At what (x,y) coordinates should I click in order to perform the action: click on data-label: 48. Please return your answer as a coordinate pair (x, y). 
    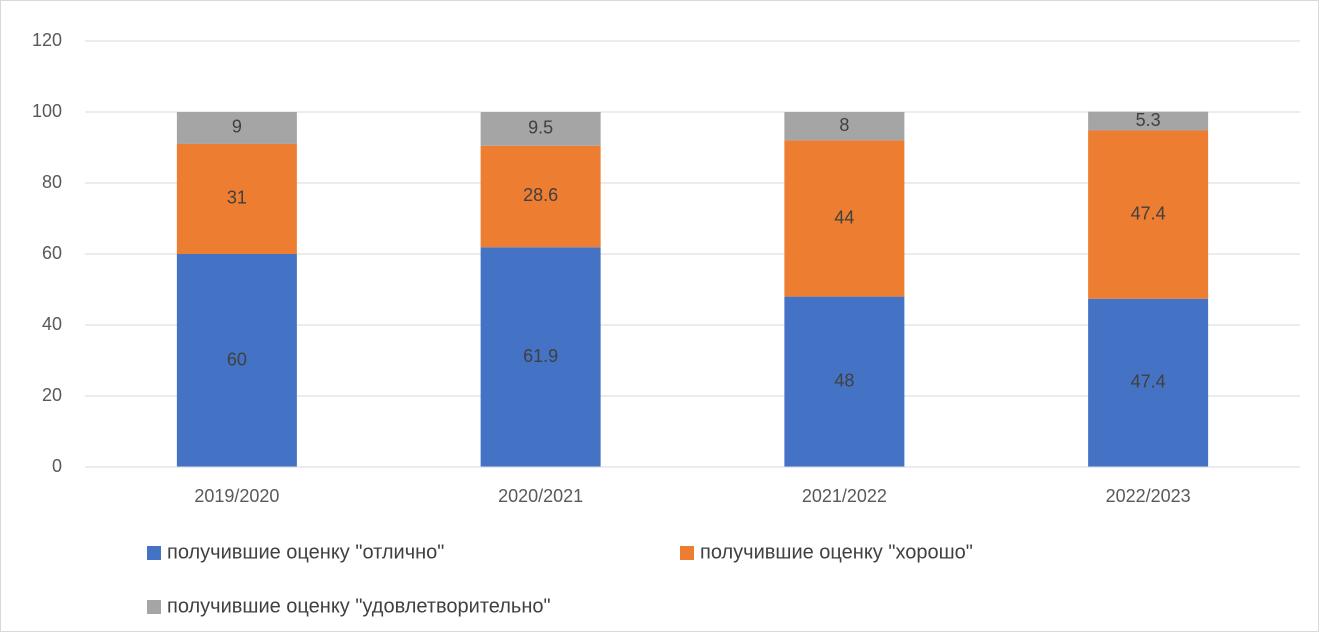
    Looking at the image, I should click on (844, 381).